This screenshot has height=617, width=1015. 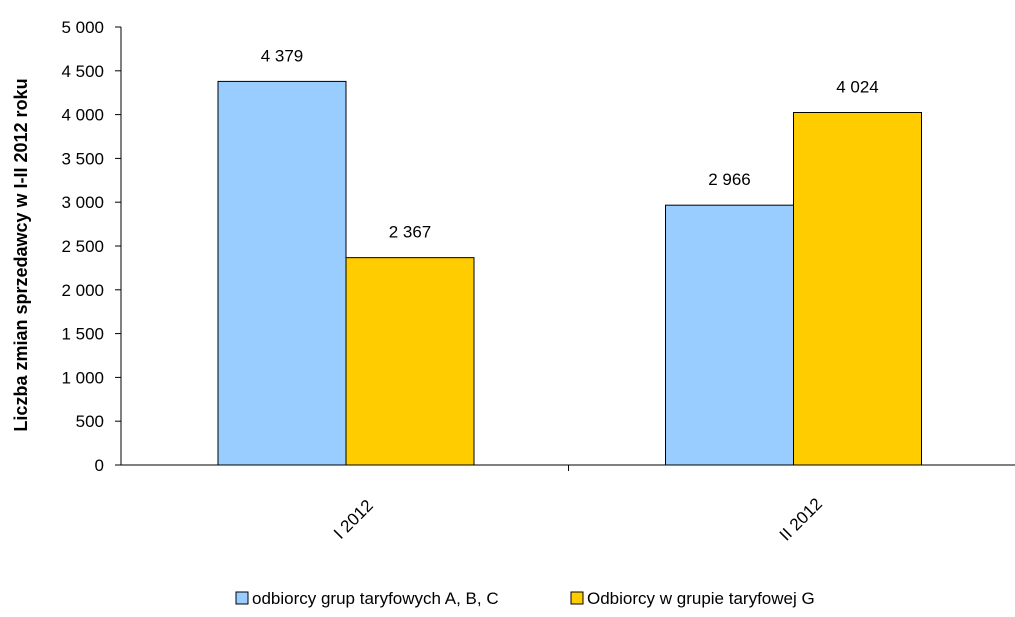 What do you see at coordinates (353, 519) in the screenshot?
I see `x-category-label: I 2012` at bounding box center [353, 519].